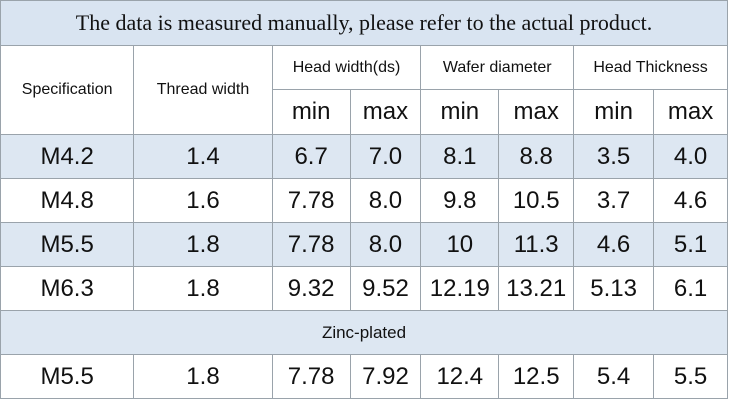 The image size is (729, 400). What do you see at coordinates (690, 244) in the screenshot?
I see `cell-head-thickness-max: 5.1` at bounding box center [690, 244].